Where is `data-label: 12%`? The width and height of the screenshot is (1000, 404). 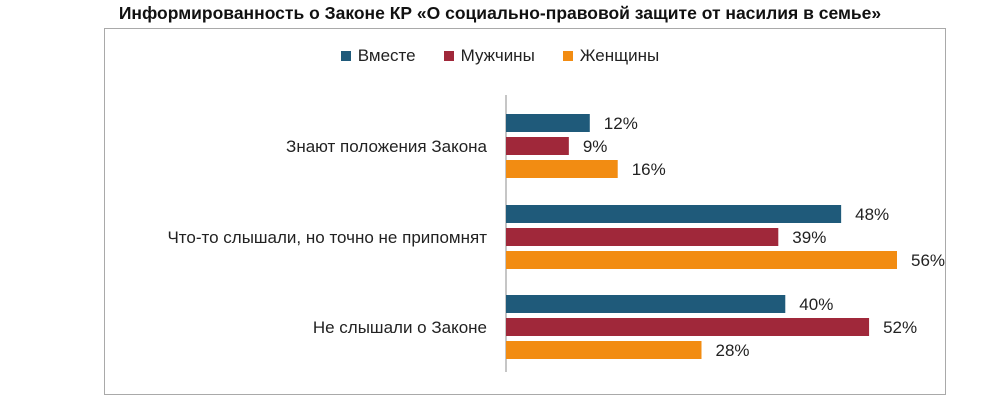 data-label: 12% is located at coordinates (621, 123).